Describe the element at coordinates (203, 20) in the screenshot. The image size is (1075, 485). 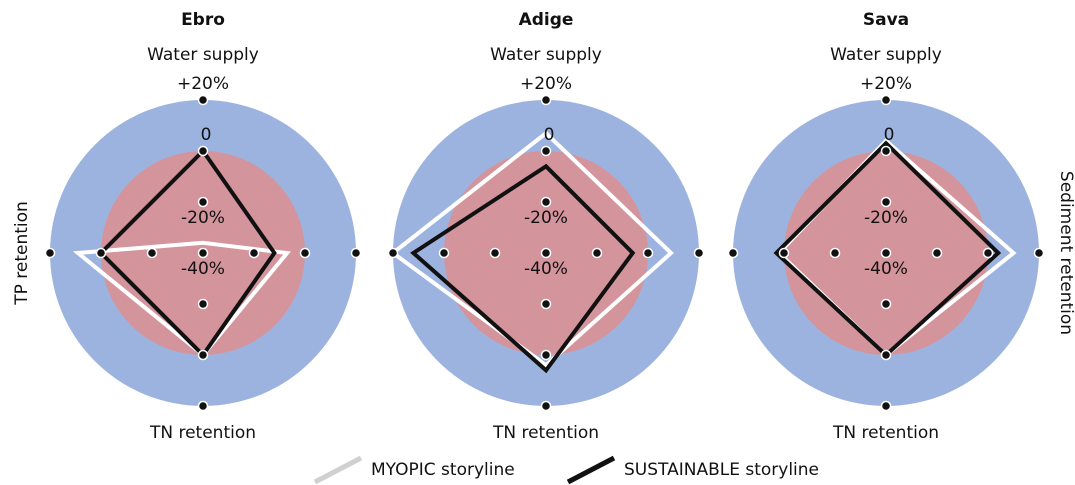
I see `chart-title: Ebro` at that location.